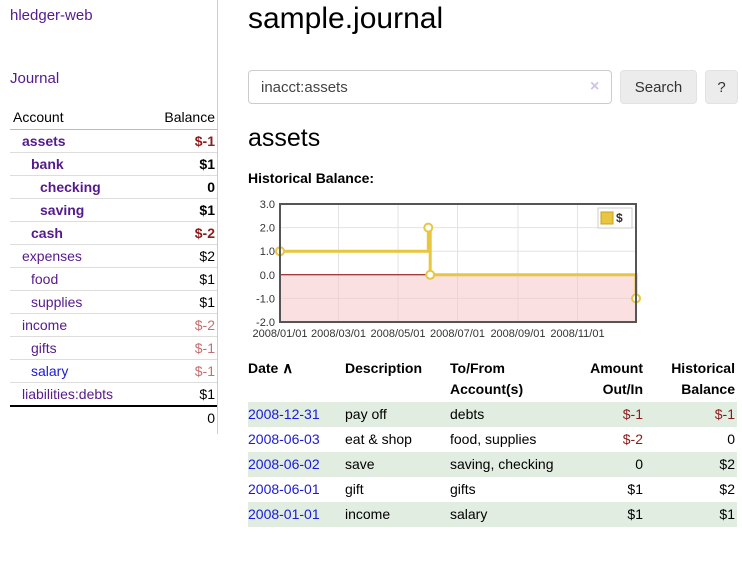  Describe the element at coordinates (507, 464) in the screenshot. I see `transaction-accounts: saving, checking` at that location.